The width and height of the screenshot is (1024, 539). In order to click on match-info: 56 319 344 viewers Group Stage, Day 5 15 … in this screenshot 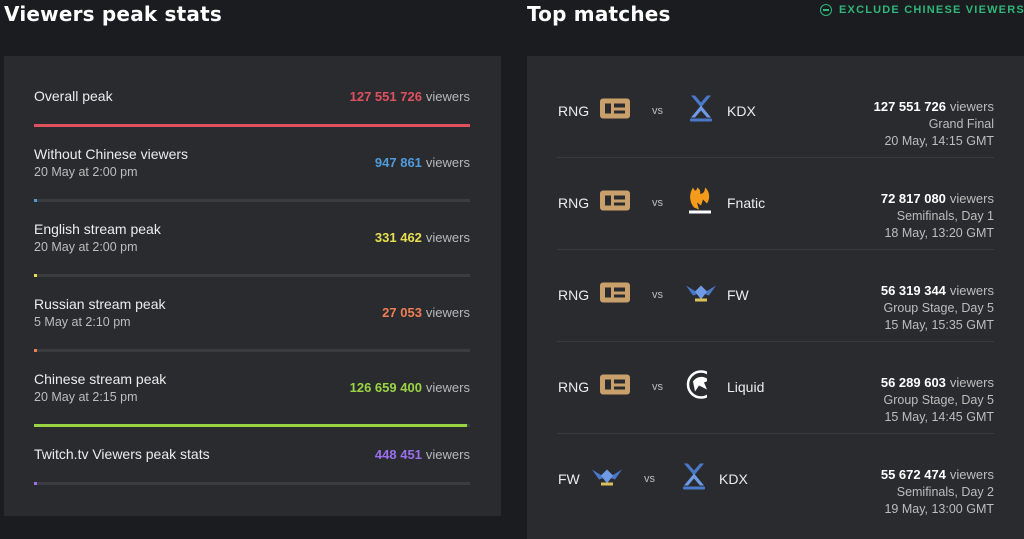, I will do `click(937, 307)`.